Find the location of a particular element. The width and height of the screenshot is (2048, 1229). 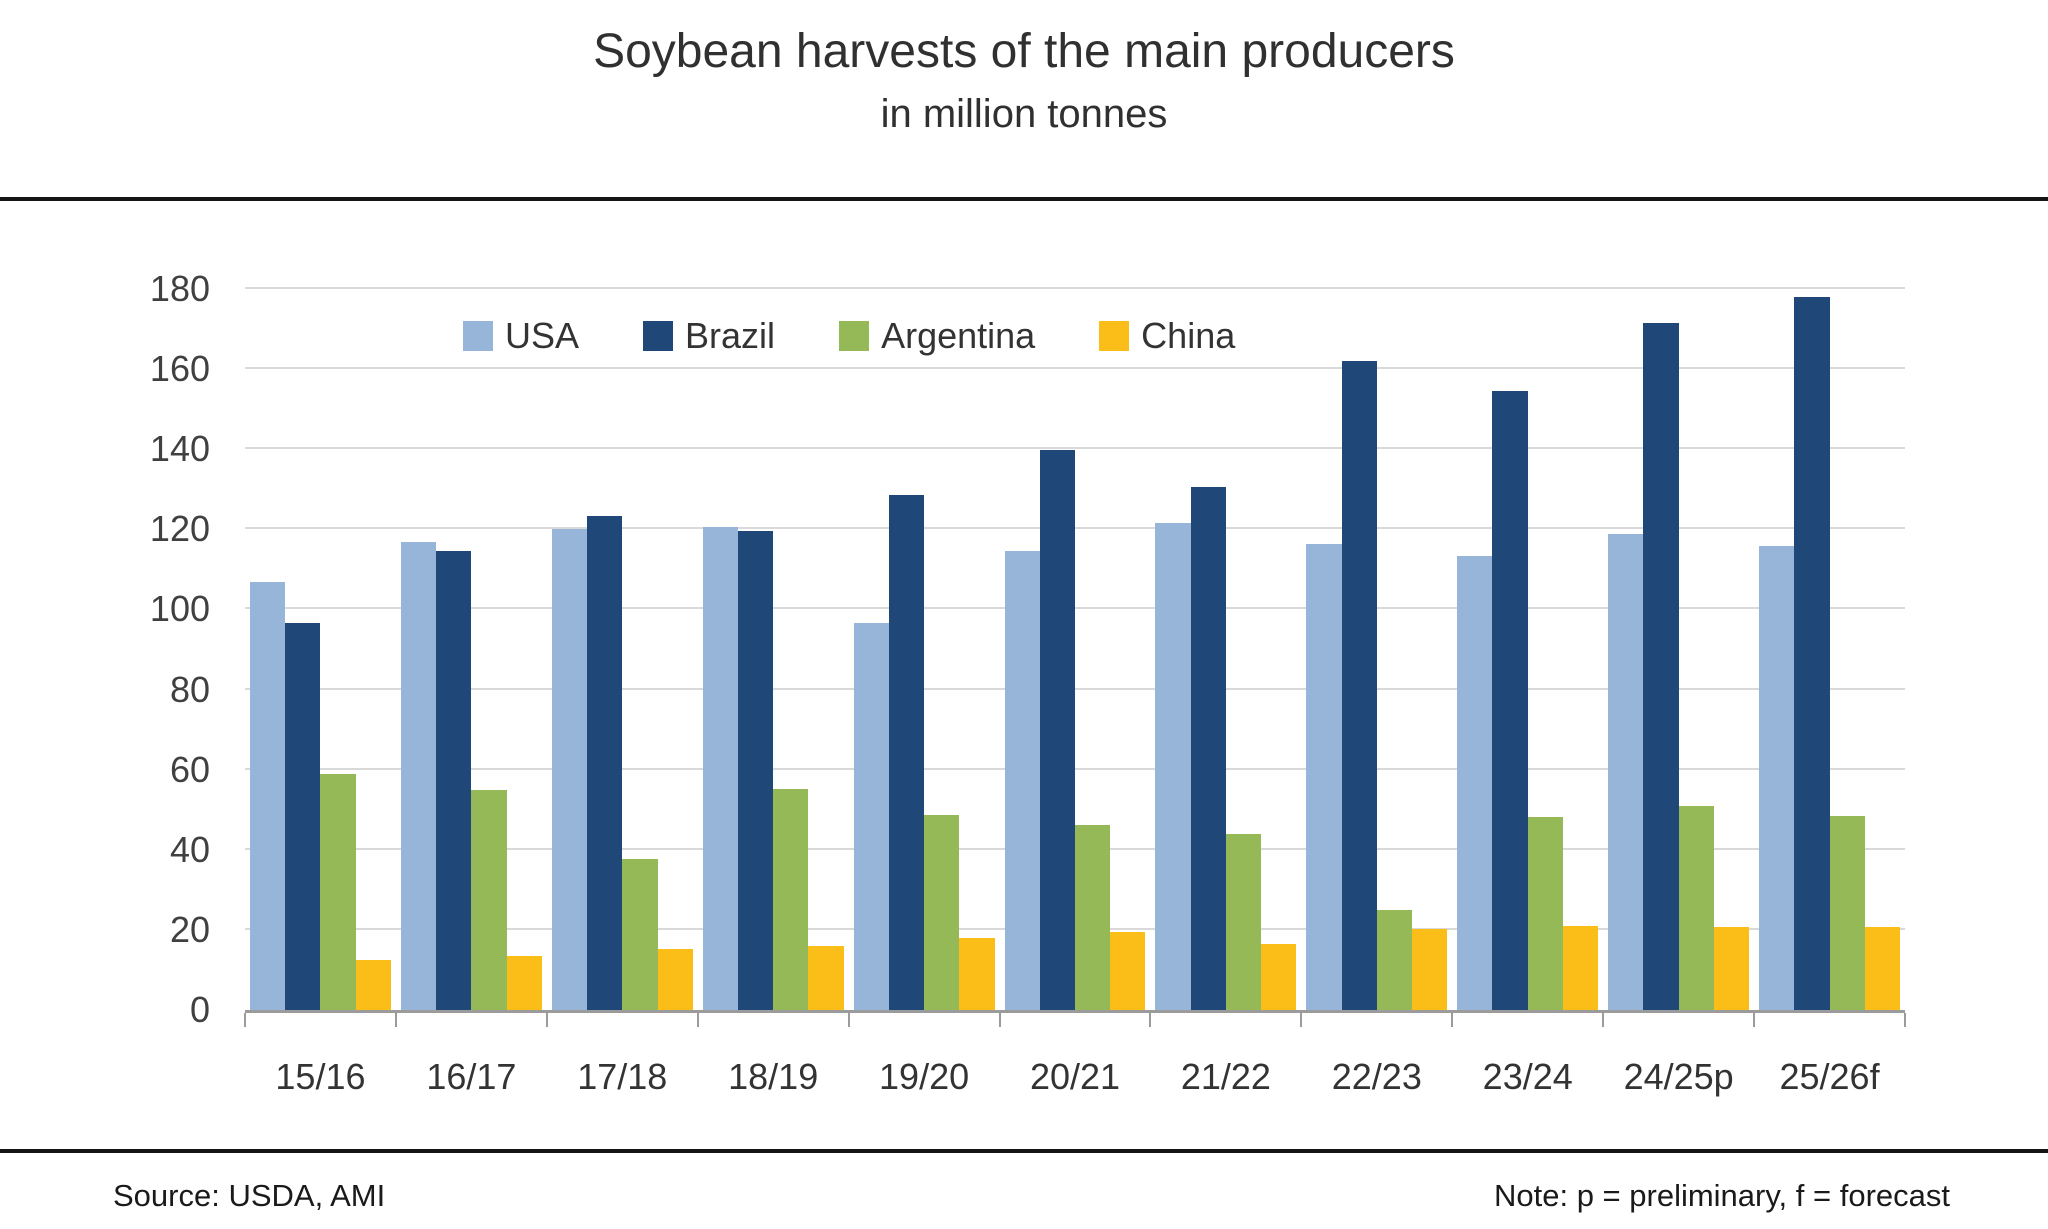

forecast-note: Note: p = preliminary, f = forecast is located at coordinates (1721, 1195).